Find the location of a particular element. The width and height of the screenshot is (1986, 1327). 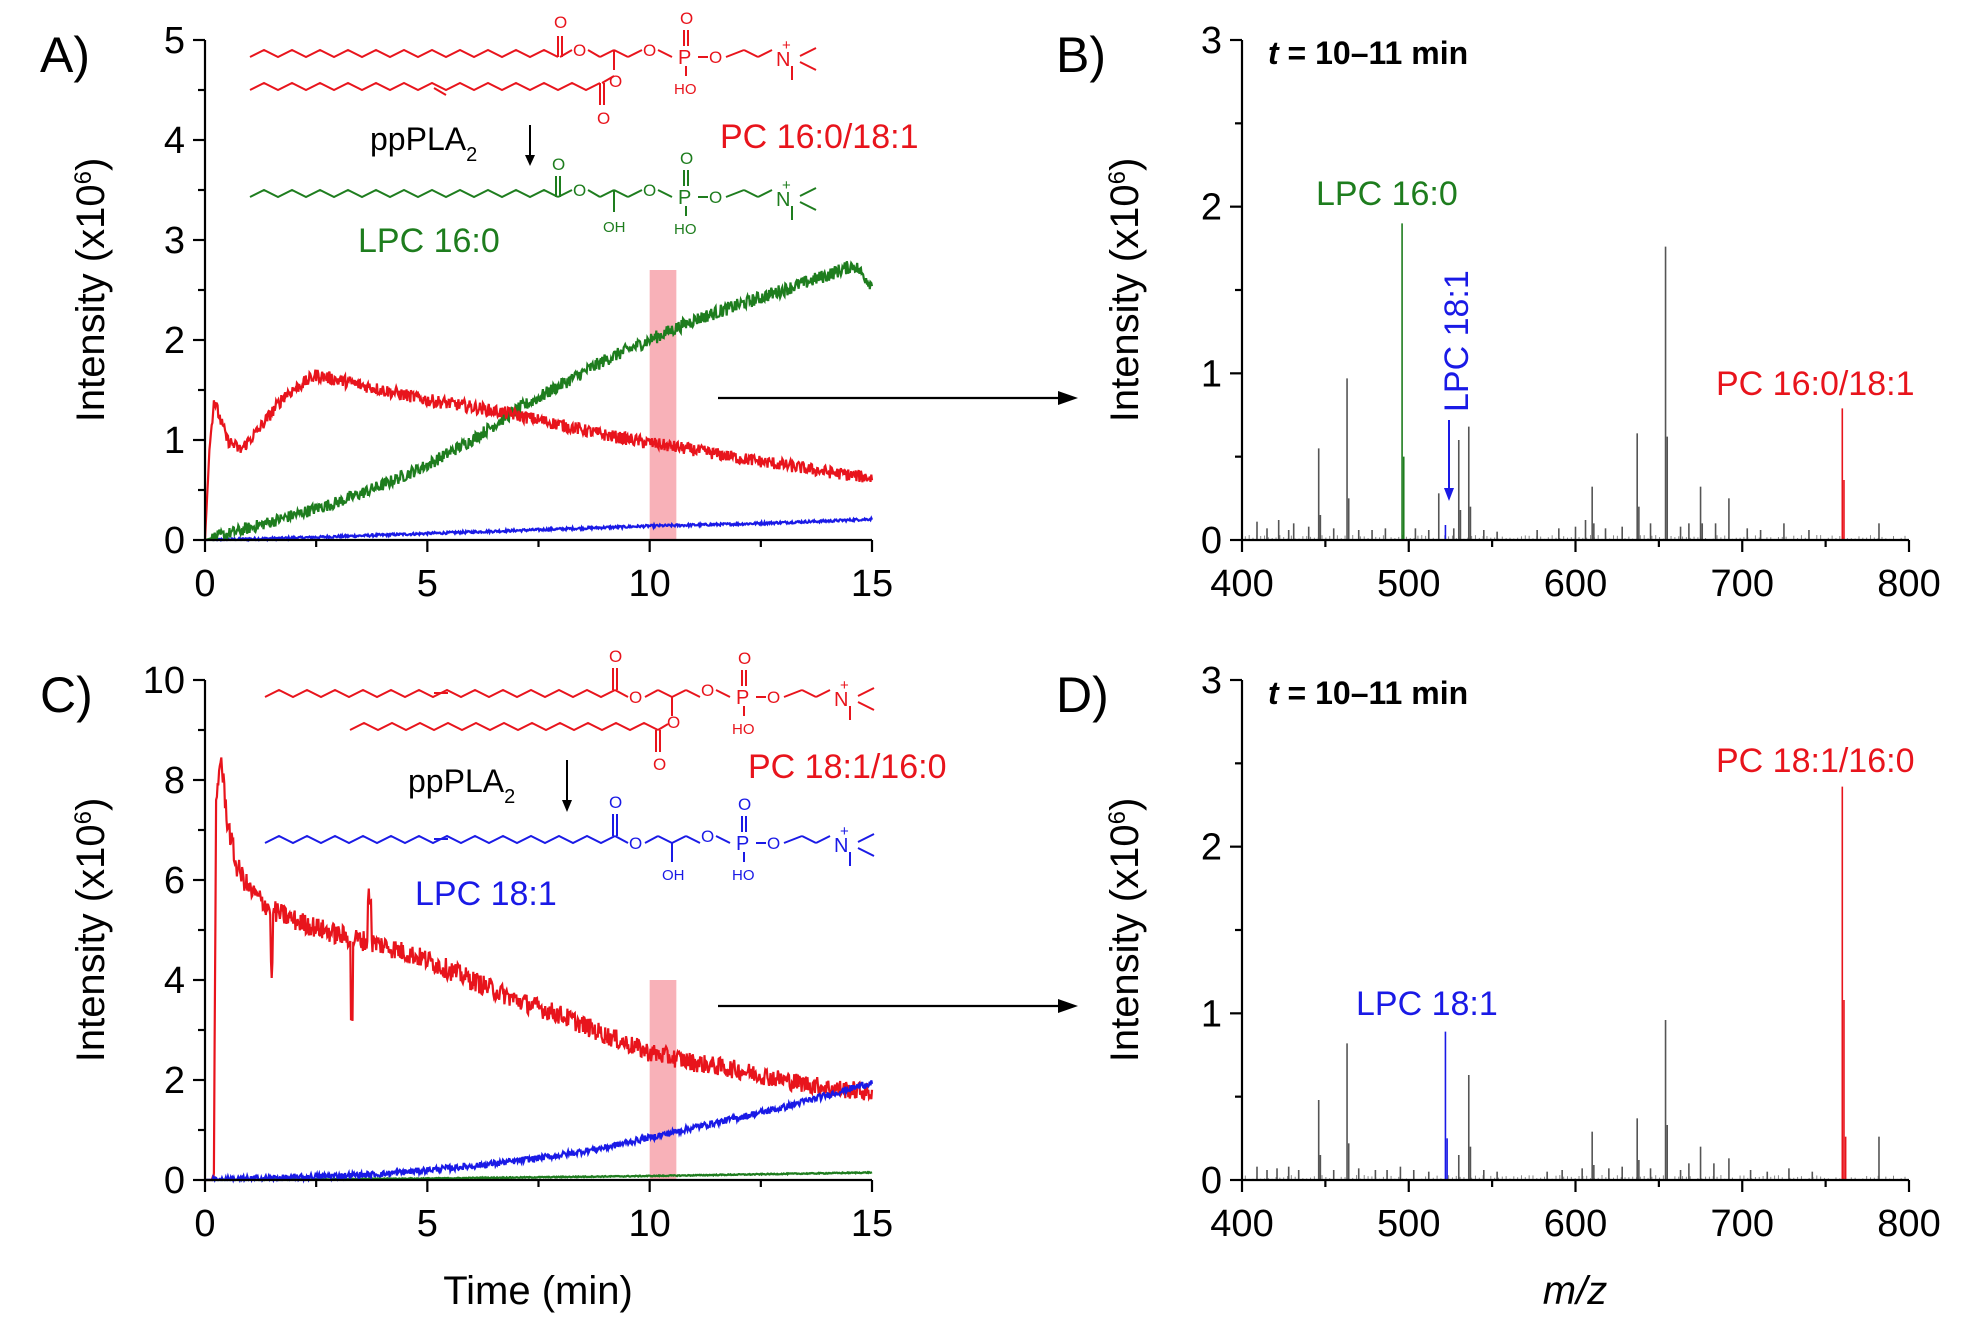

product-label-a: LPC 16:0 is located at coordinates (429, 241).